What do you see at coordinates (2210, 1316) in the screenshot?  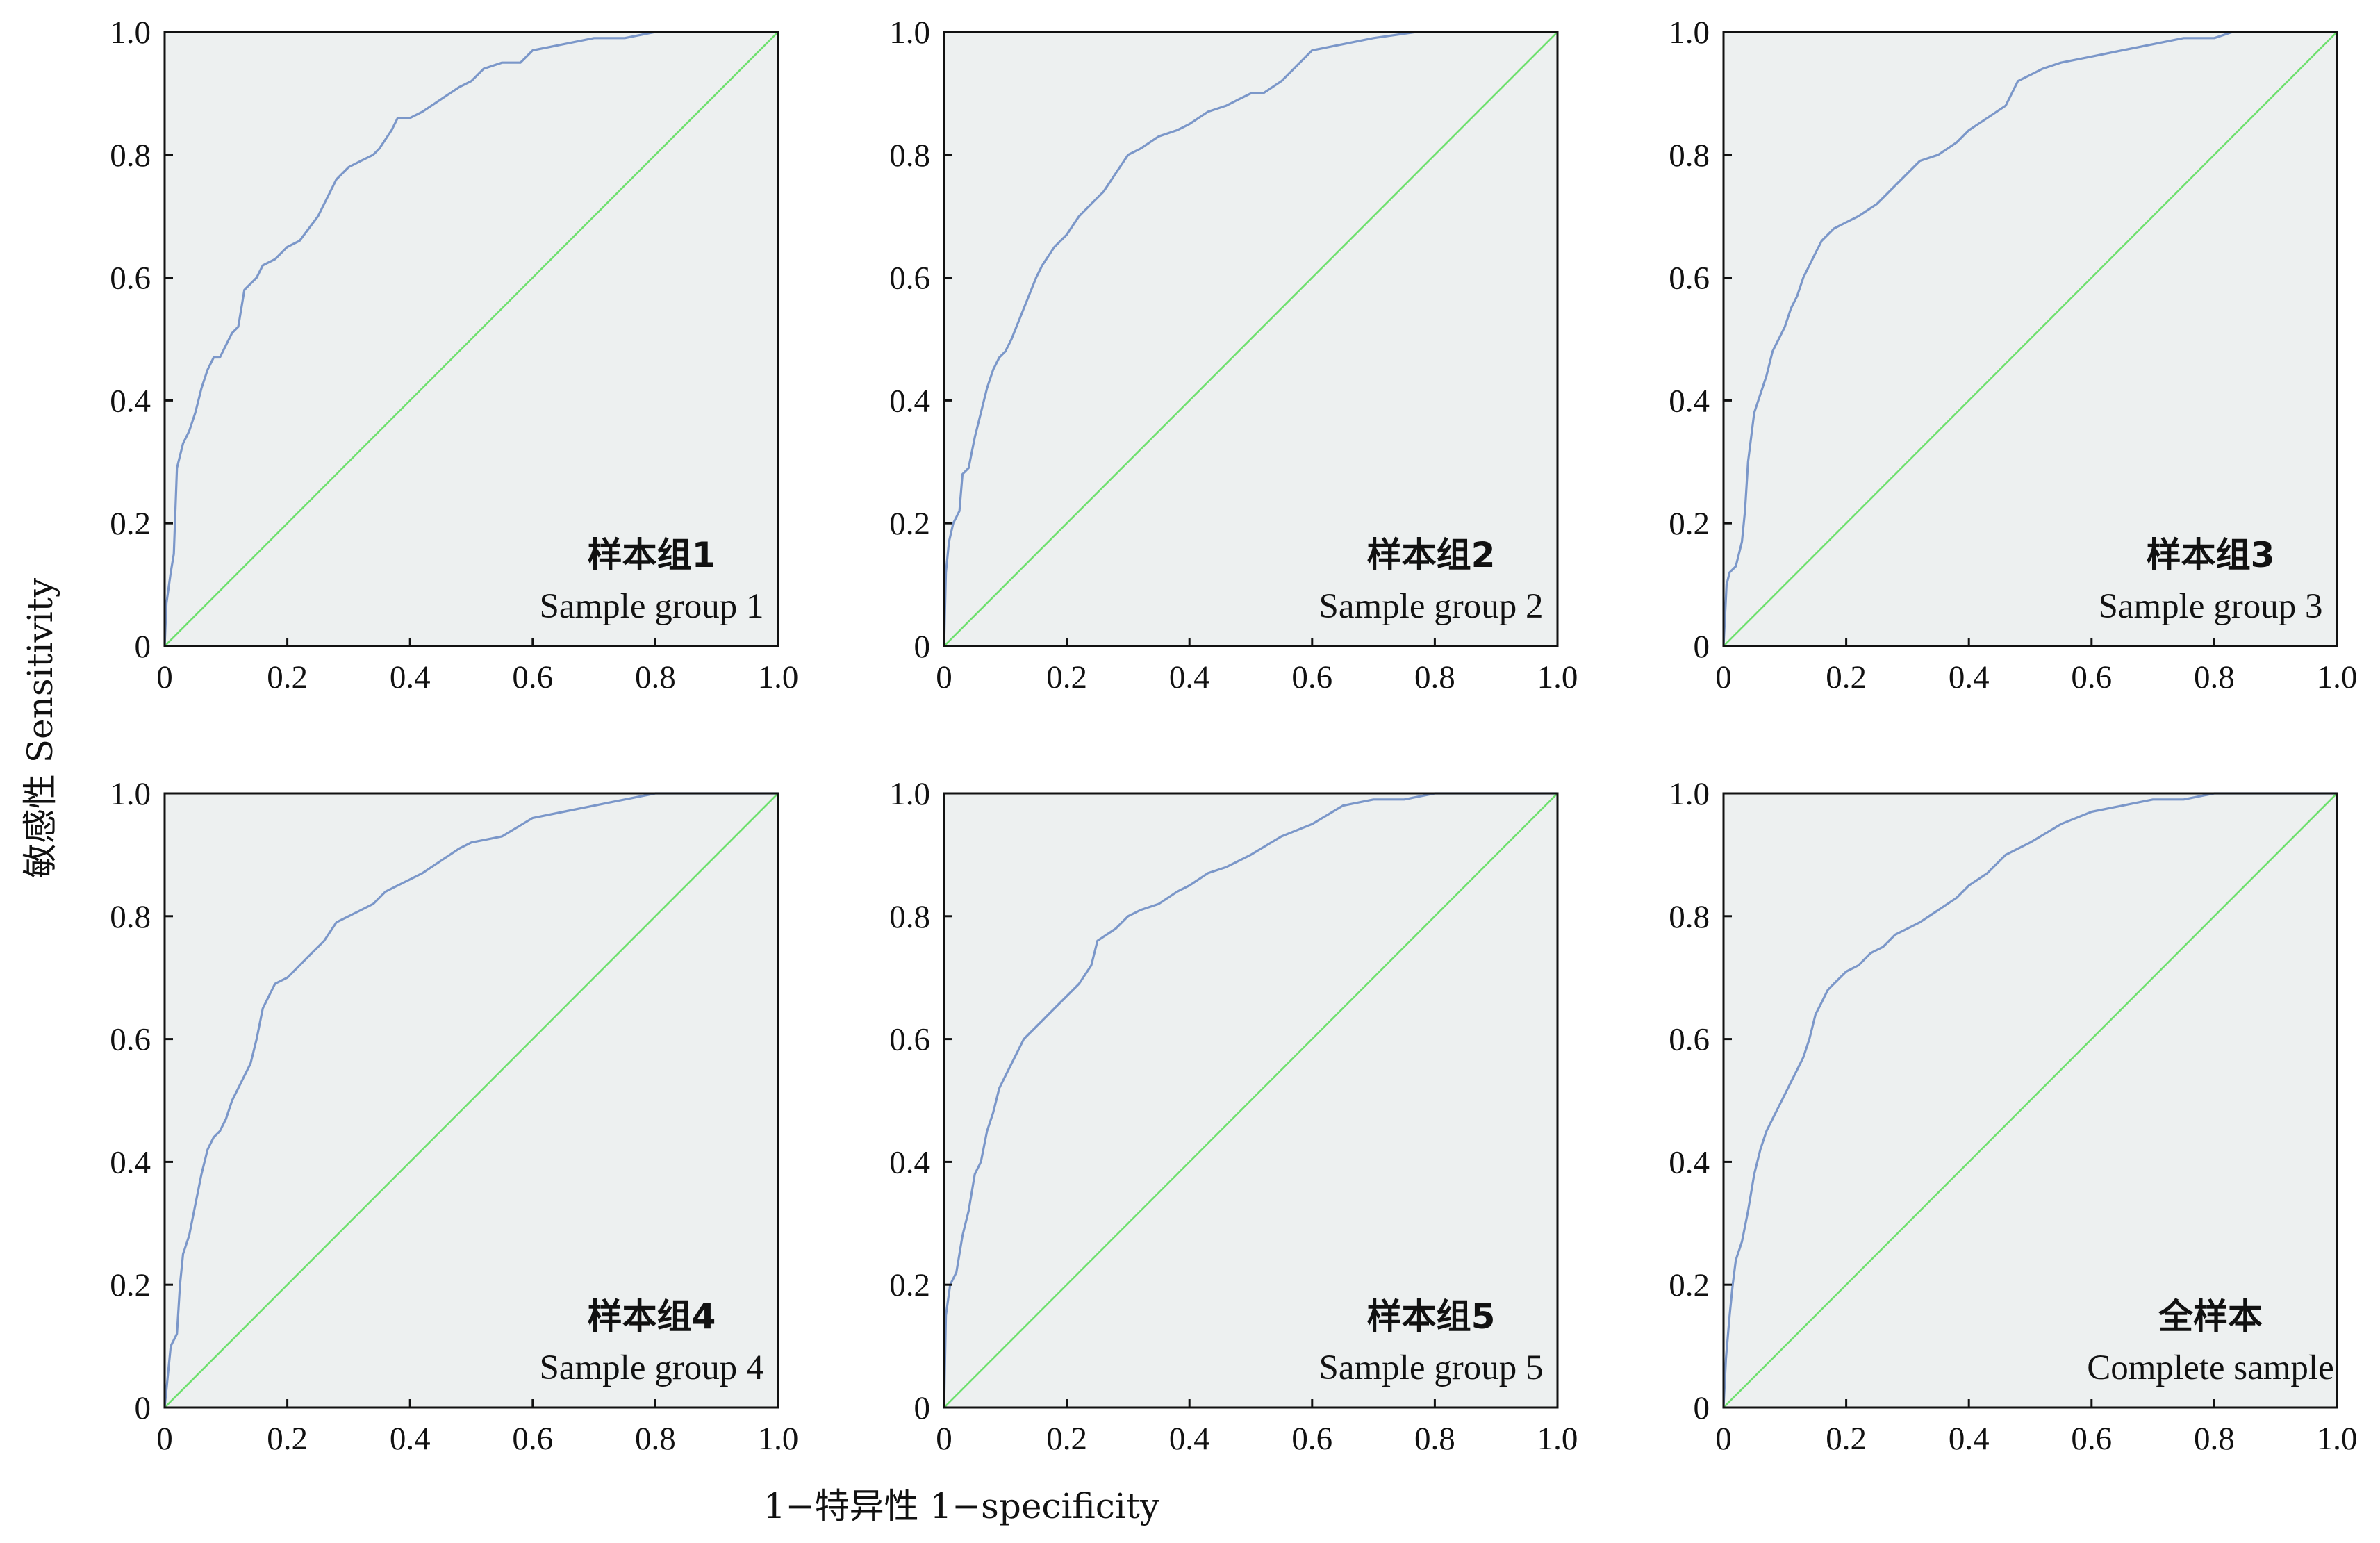 I see `panel-label-cn: 全样本` at bounding box center [2210, 1316].